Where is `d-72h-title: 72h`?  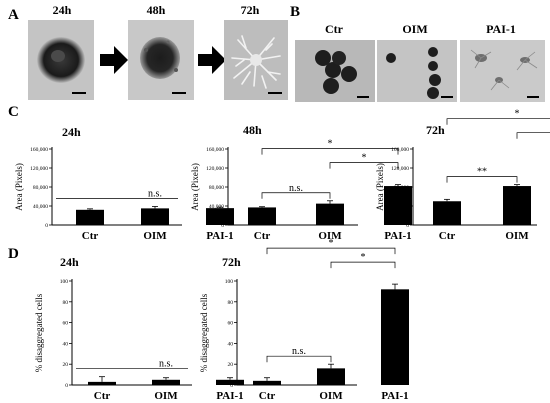
d-72h-title: 72h is located at coordinates (231, 262).